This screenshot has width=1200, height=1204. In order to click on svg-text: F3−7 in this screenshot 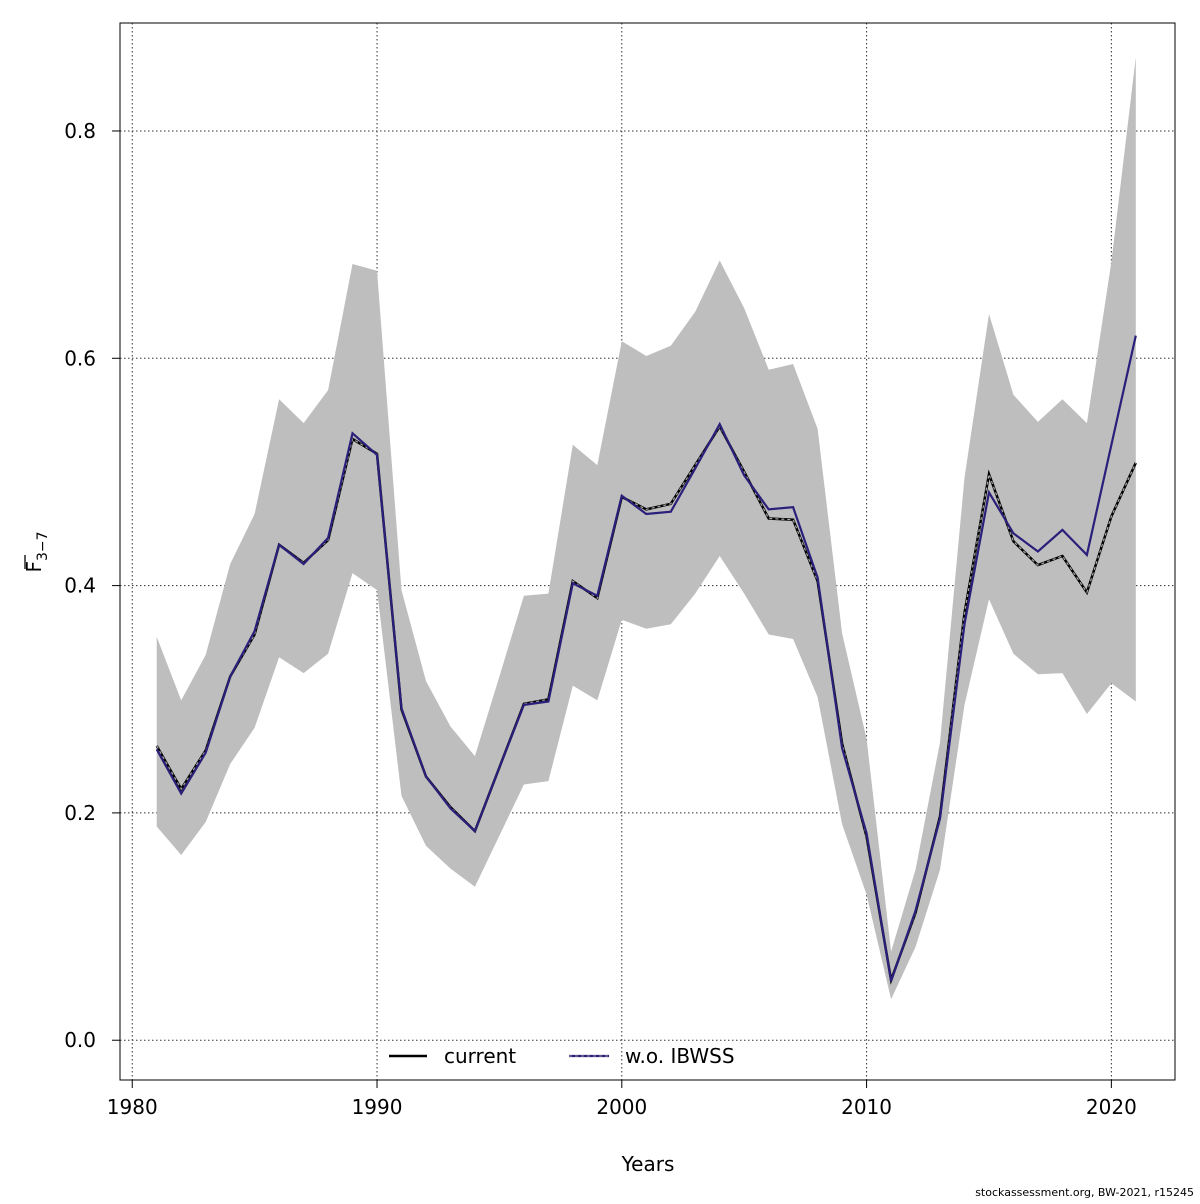, I will do `click(36, 551)`.